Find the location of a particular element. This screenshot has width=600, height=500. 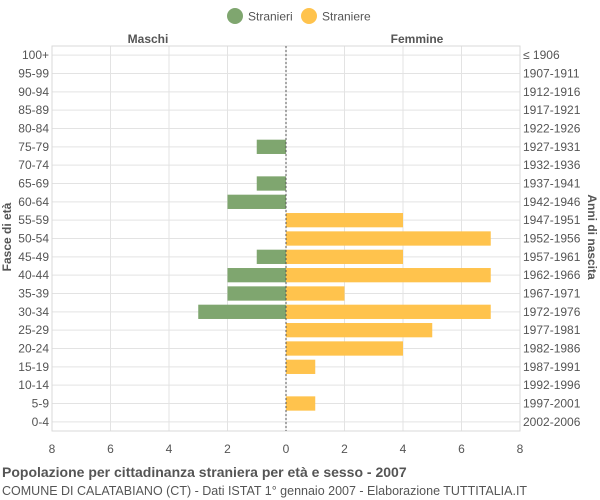

birth-year-label: 1907-1911 is located at coordinates (551, 74).